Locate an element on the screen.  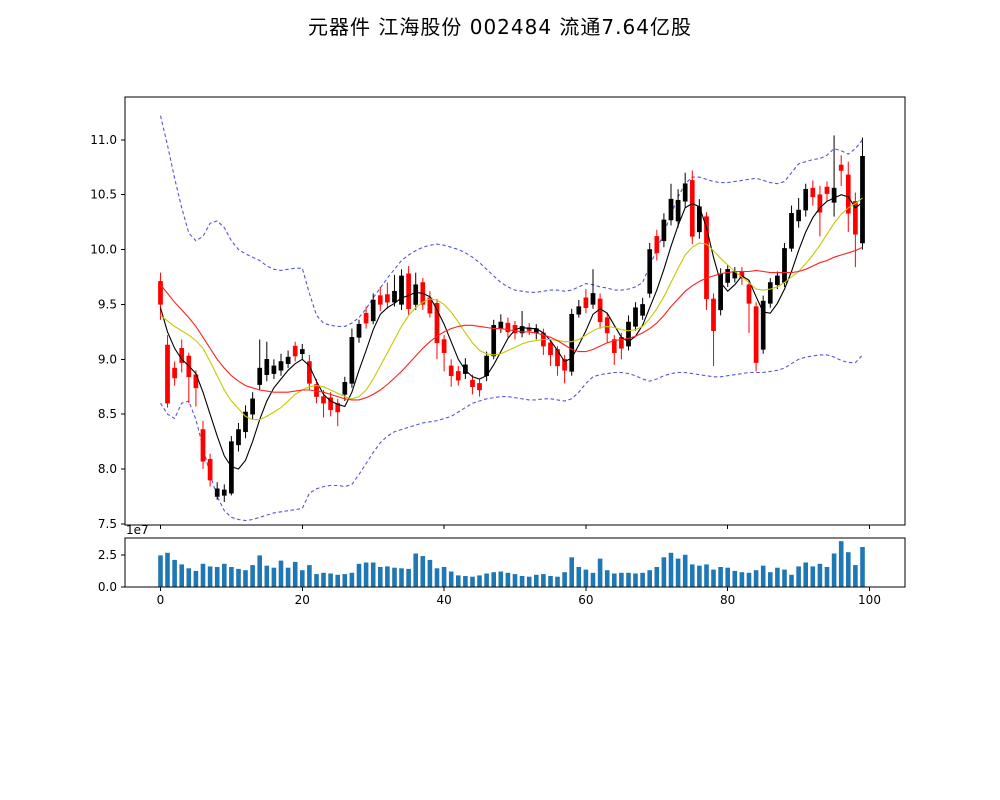
price-tick-label: 7.5 is located at coordinates (107, 524).